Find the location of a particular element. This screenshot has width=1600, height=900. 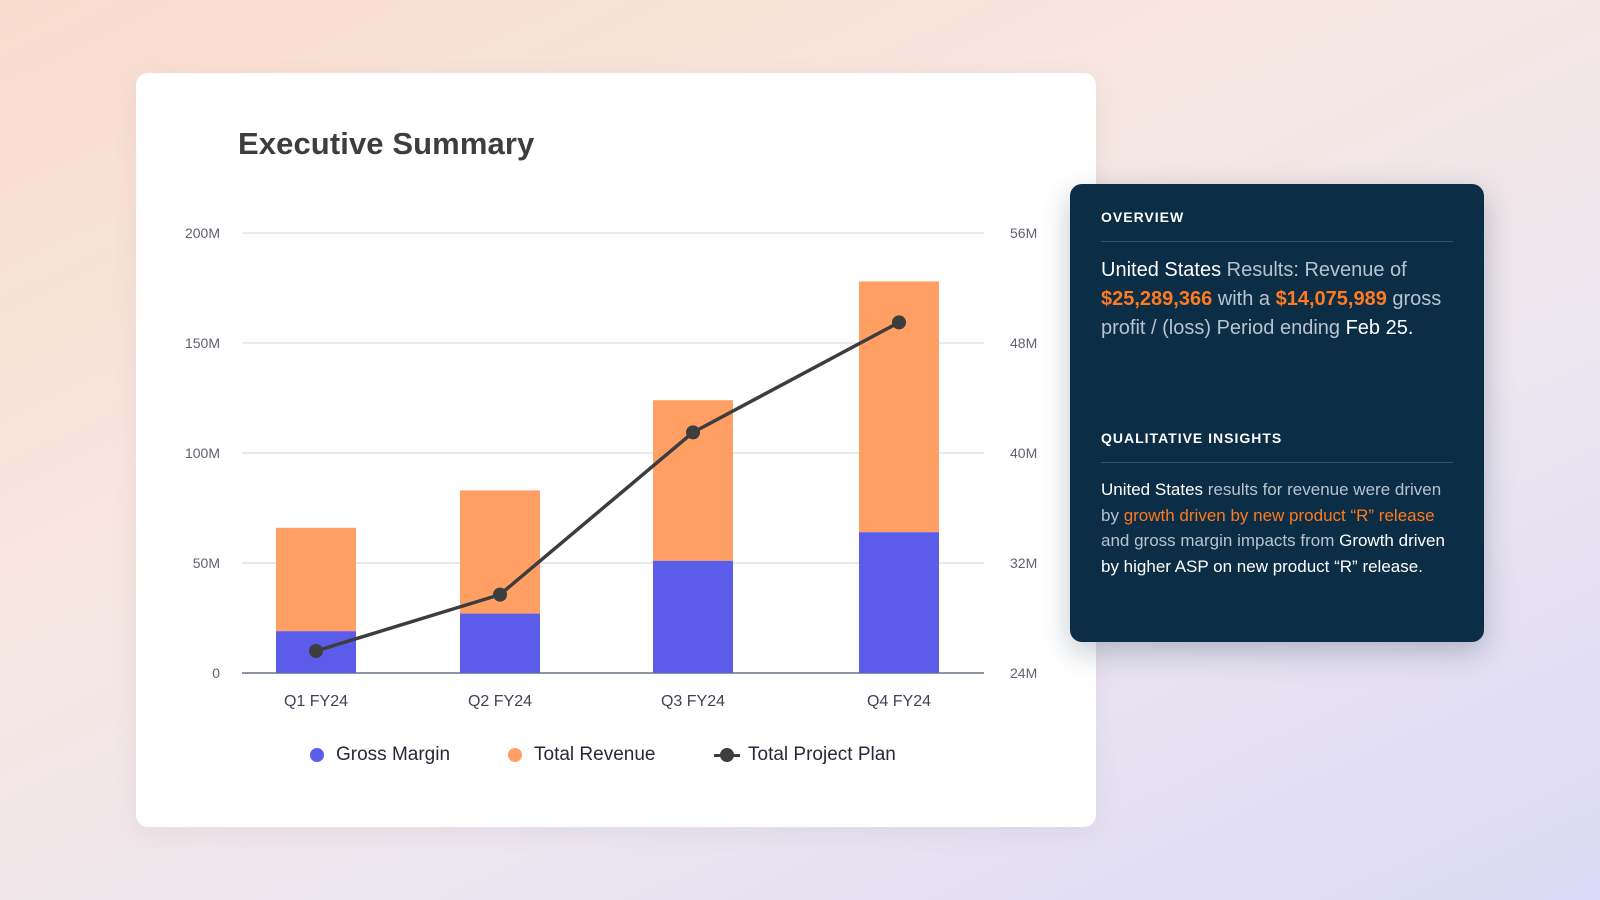

insights-country: United States is located at coordinates (1152, 489).